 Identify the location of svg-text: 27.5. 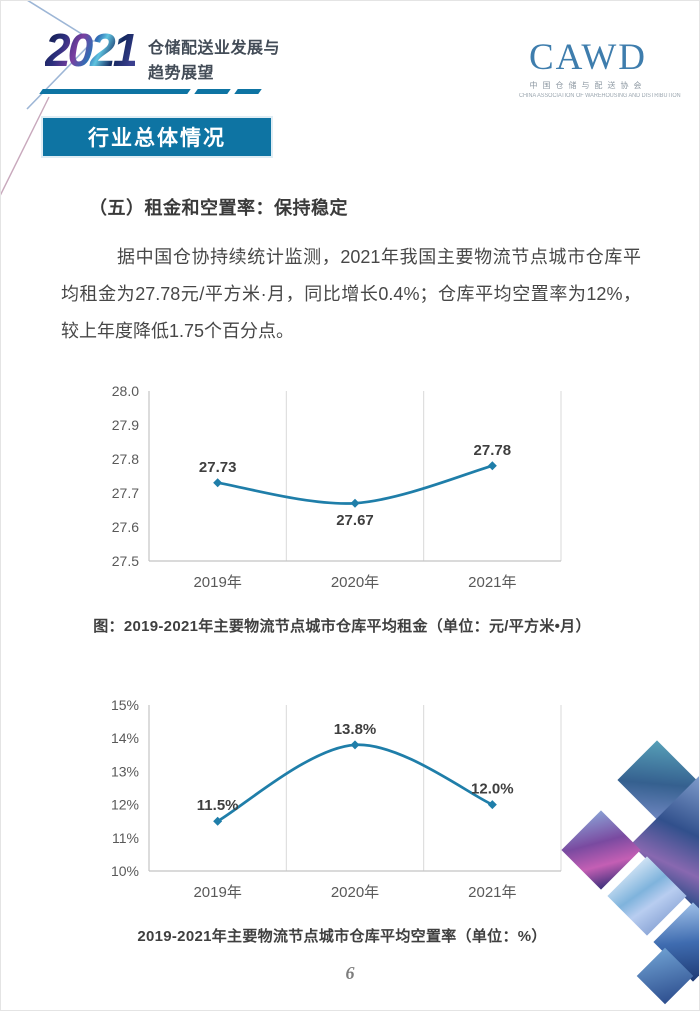
(125, 561).